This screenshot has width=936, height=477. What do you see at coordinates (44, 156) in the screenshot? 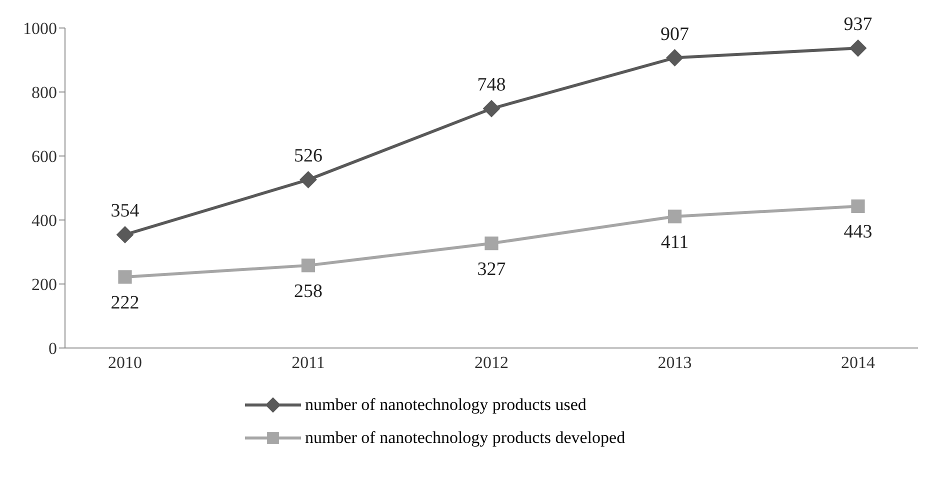
I see `y-tick-label: 600` at bounding box center [44, 156].